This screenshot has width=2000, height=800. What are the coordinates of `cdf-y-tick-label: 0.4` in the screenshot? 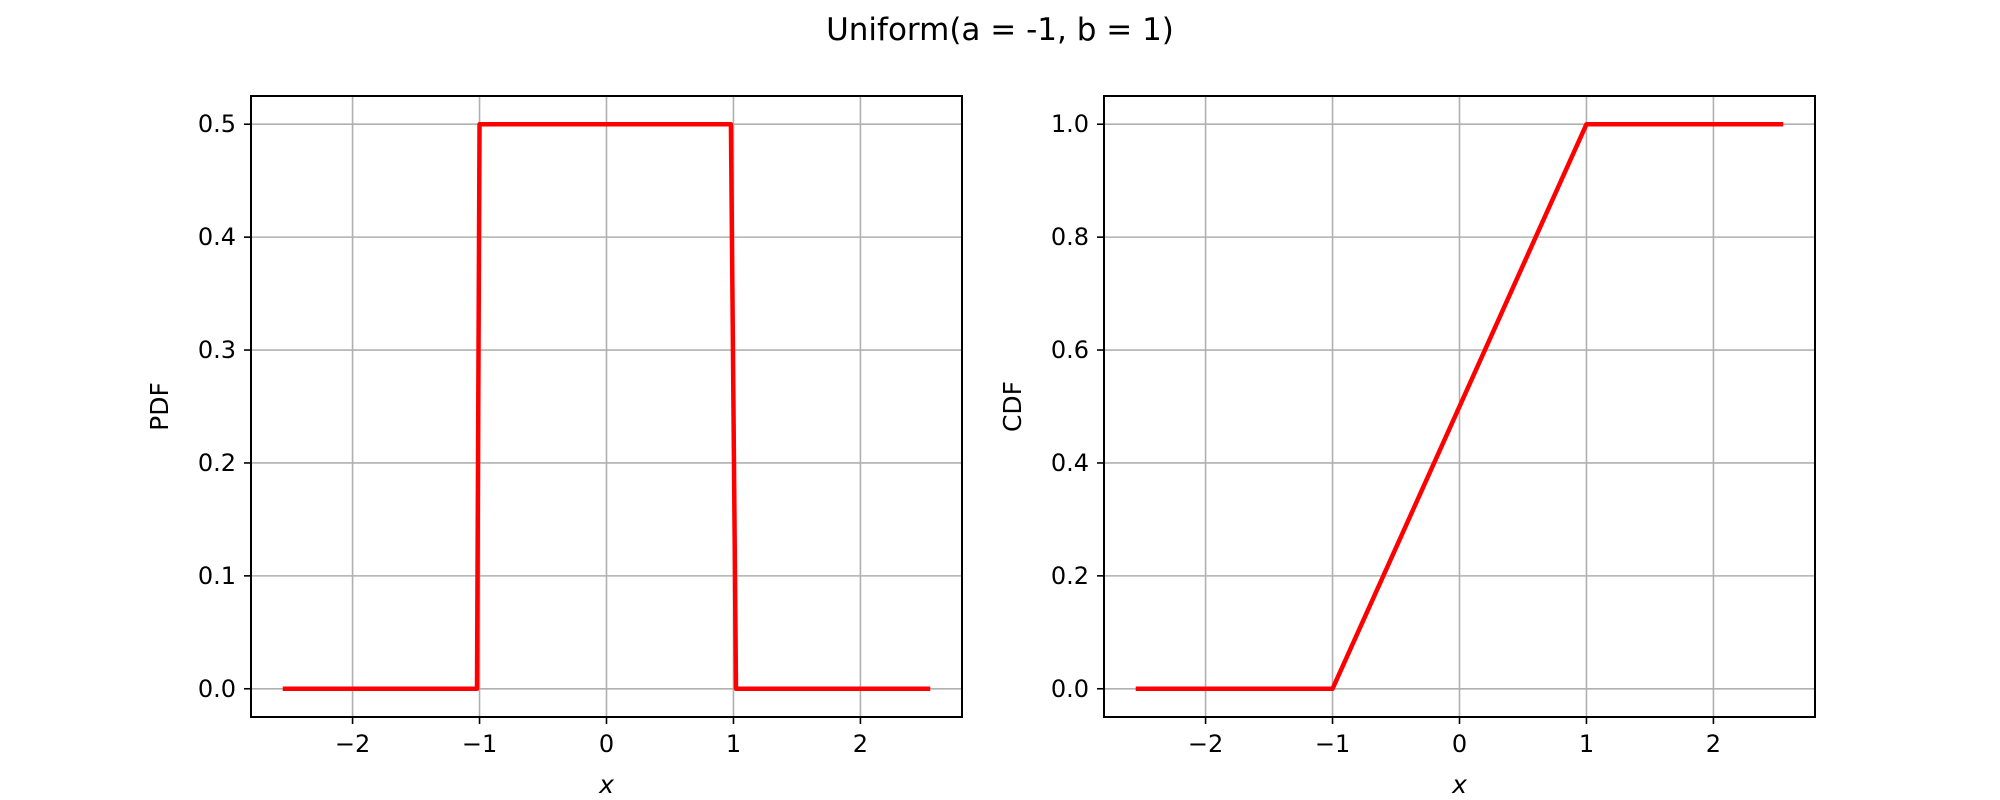 It's located at (1070, 463).